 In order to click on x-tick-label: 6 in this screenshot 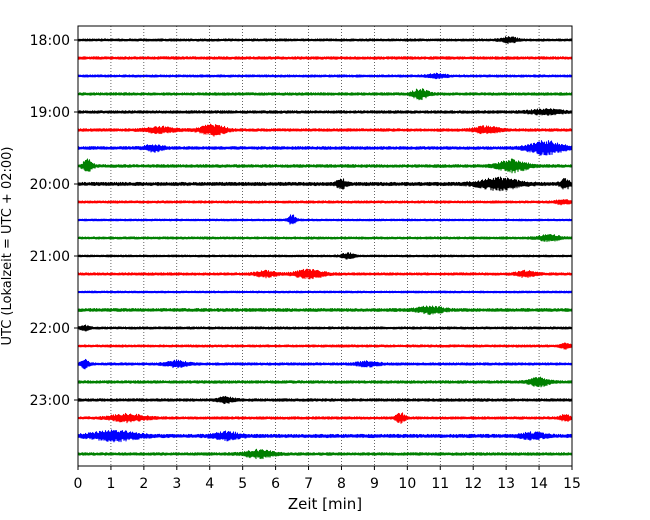, I will do `click(275, 484)`.